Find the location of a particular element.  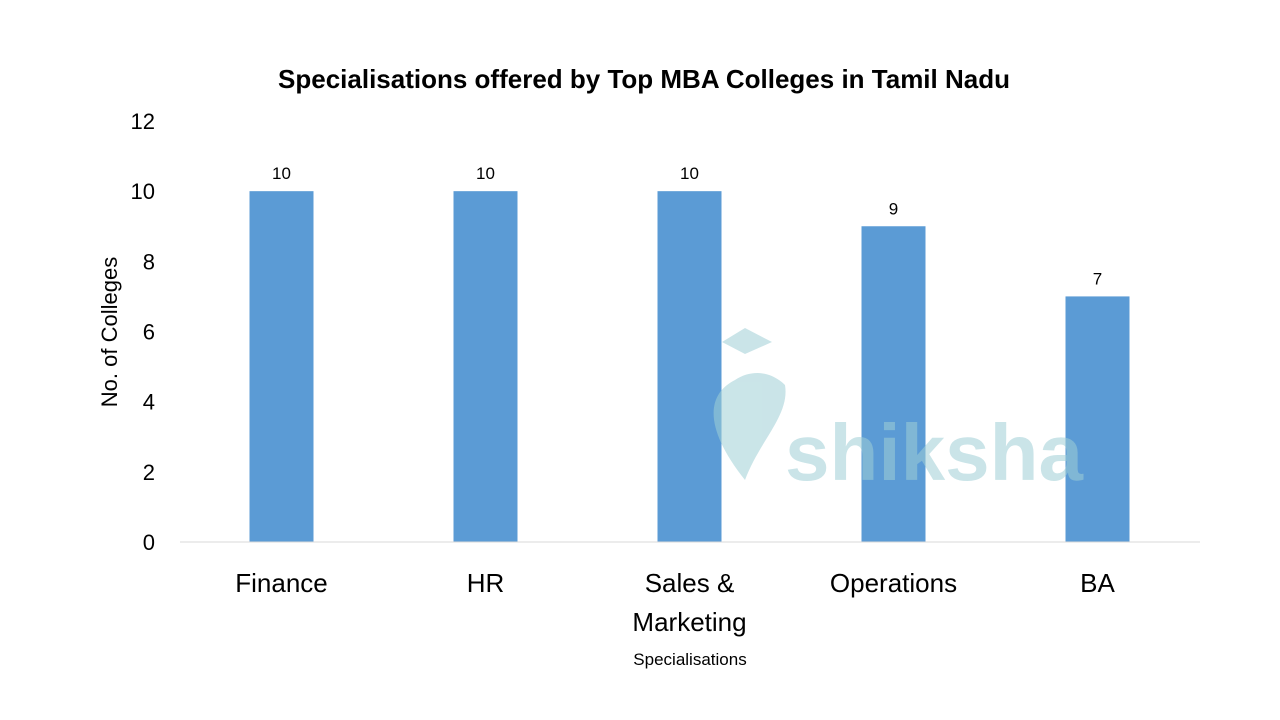

watermark-text: shiksha is located at coordinates (934, 452).